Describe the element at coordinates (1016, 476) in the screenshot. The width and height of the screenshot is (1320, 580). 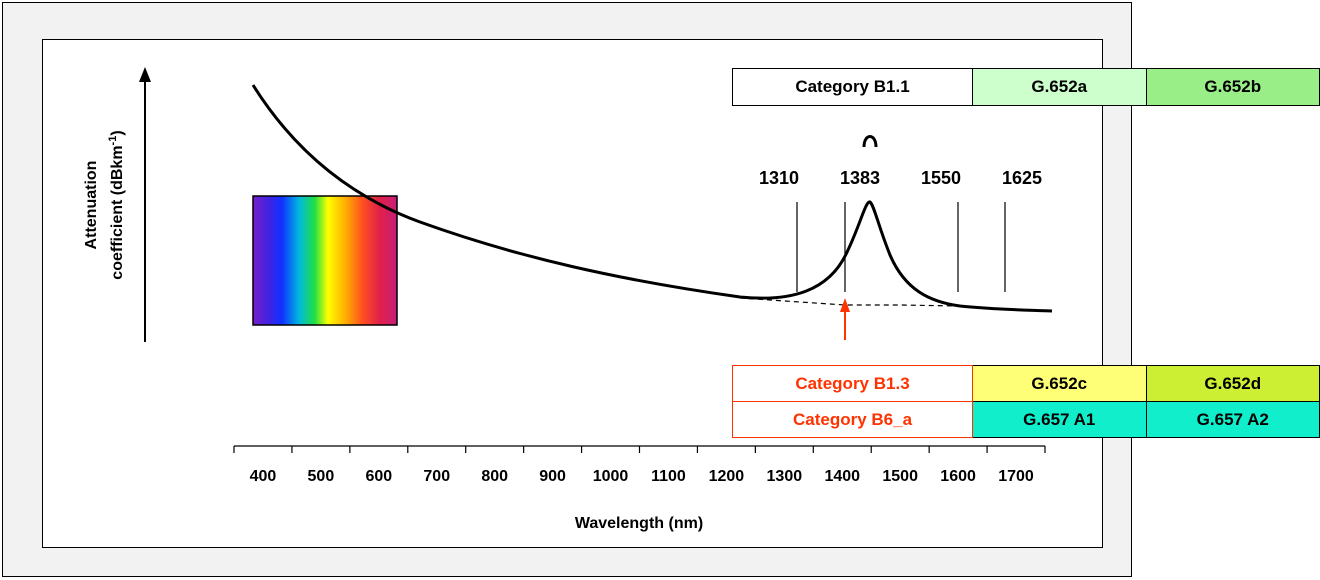
I see `x-axis-tick-label: 1700` at that location.